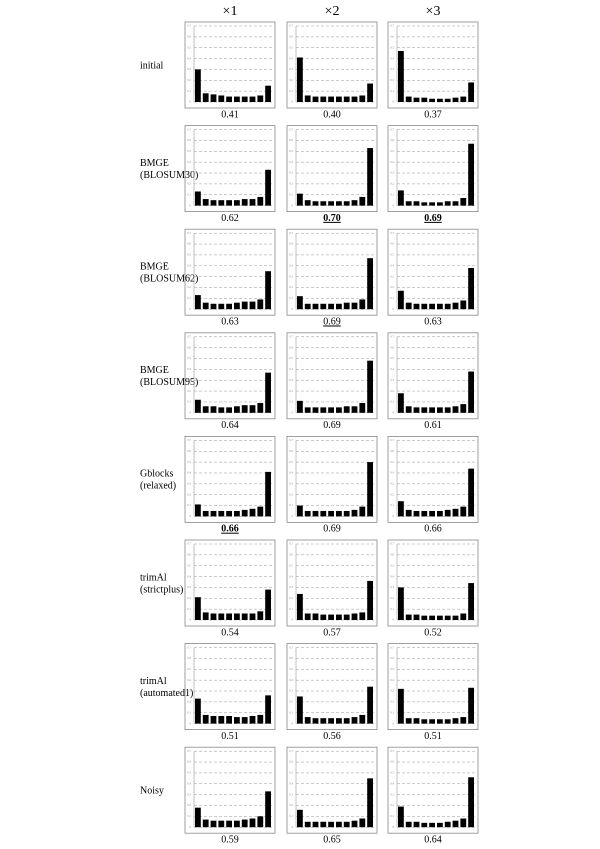  Describe the element at coordinates (158, 486) in the screenshot. I see `row-label: (relaxed)` at that location.